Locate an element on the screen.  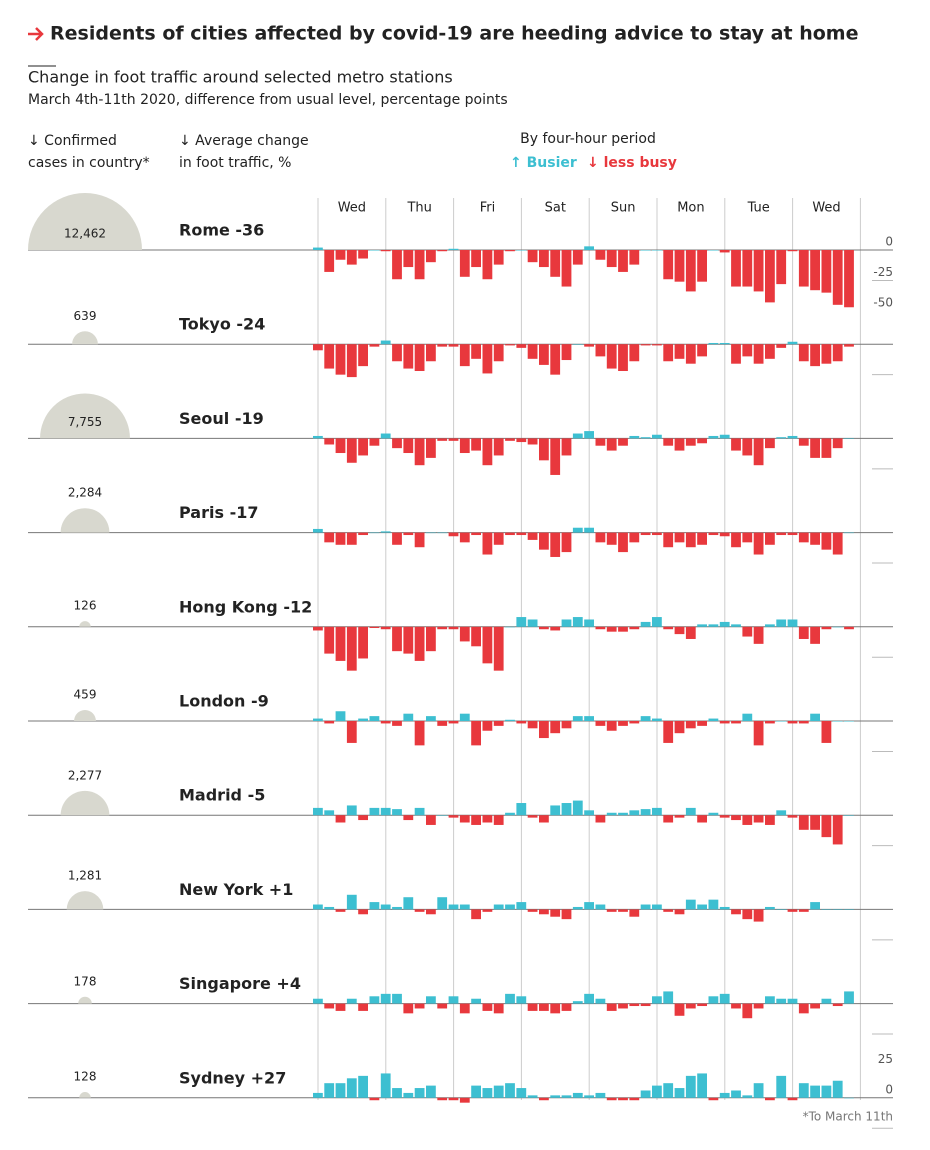
x-tick-label: Tue is located at coordinates (758, 208).